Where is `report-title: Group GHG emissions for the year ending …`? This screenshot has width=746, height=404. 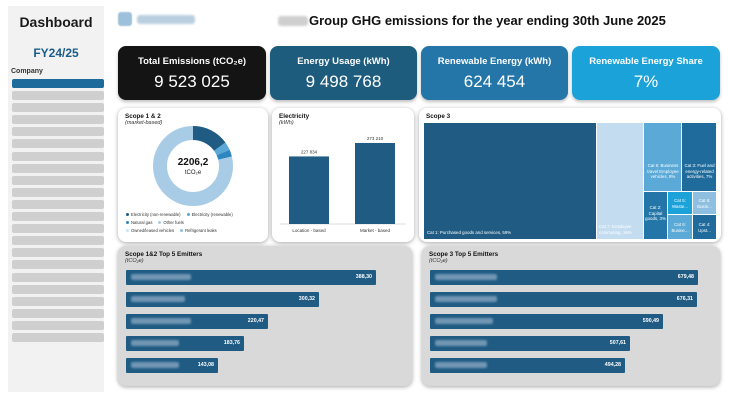
report-title: Group GHG emissions for the year ending … is located at coordinates (472, 20).